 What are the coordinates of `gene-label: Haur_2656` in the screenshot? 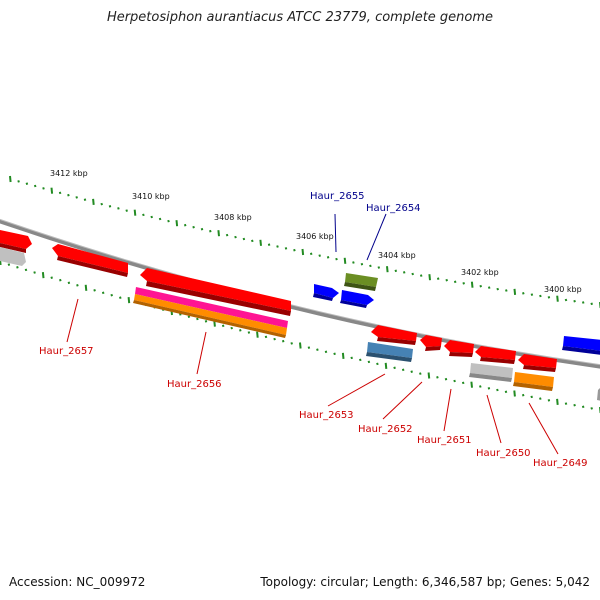 It's located at (194, 384).